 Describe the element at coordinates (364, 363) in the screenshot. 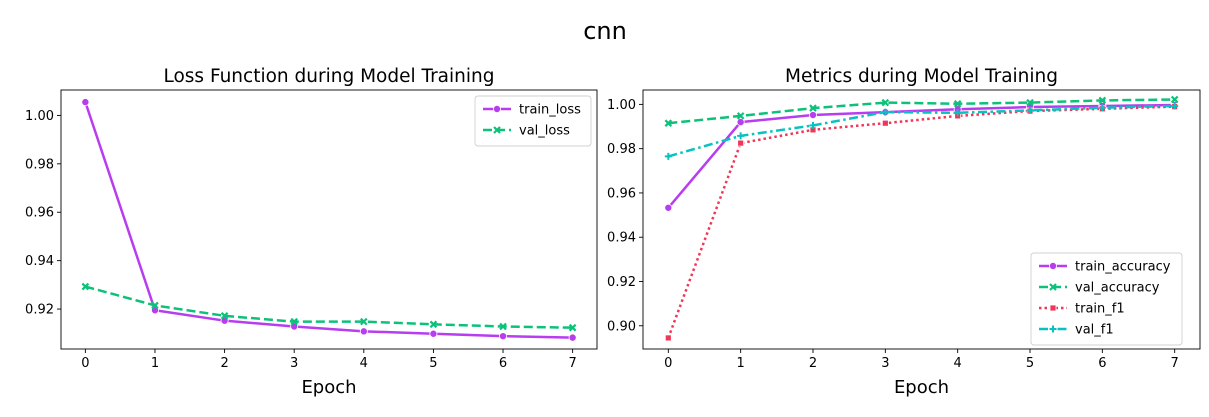

I see `loss-x-tick-label: 4` at that location.